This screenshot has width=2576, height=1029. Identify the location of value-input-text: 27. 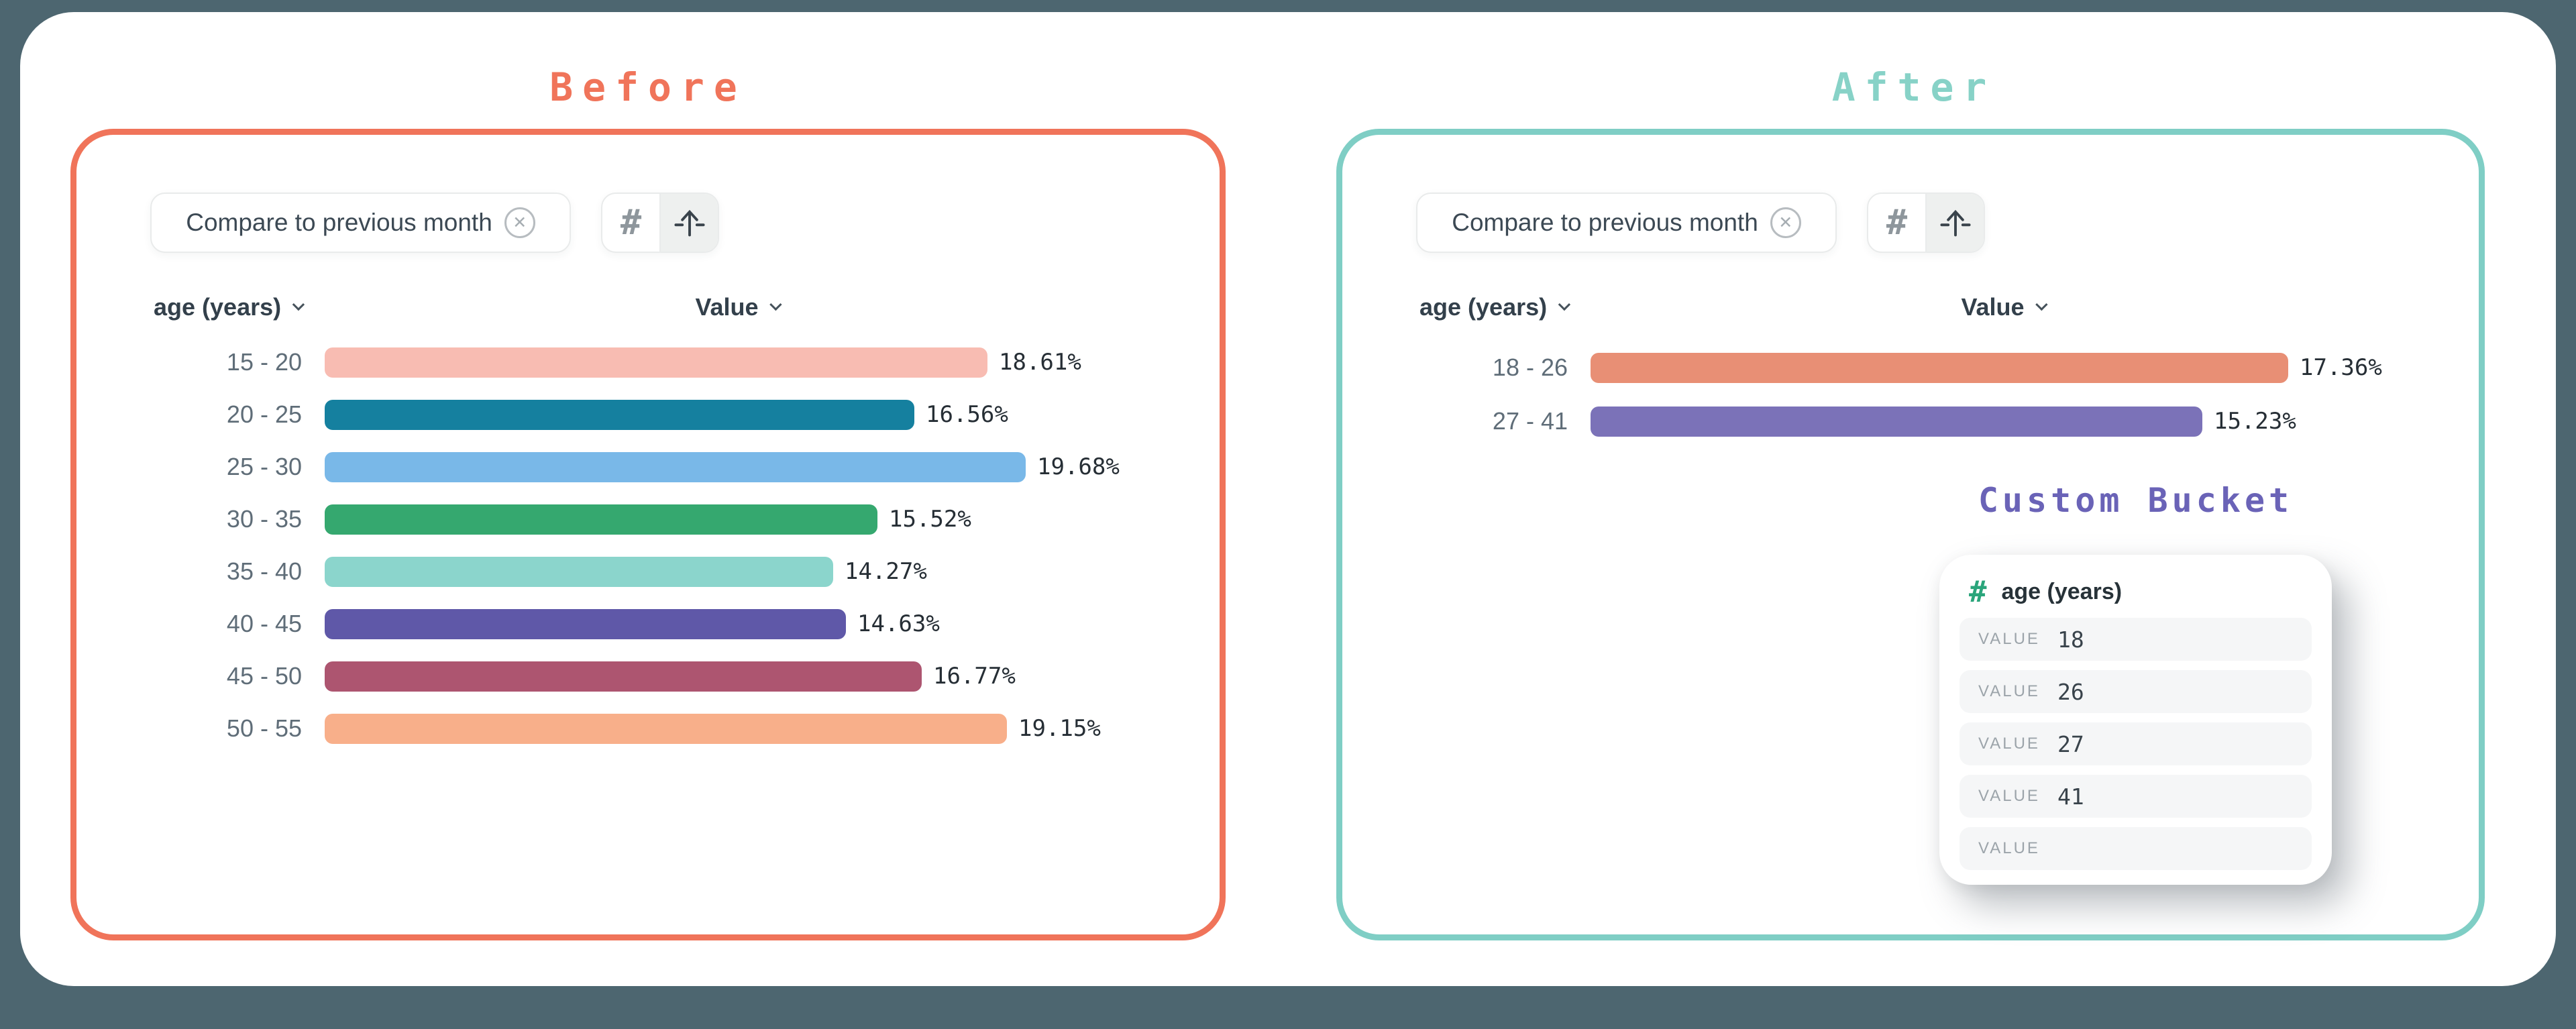
(2070, 743).